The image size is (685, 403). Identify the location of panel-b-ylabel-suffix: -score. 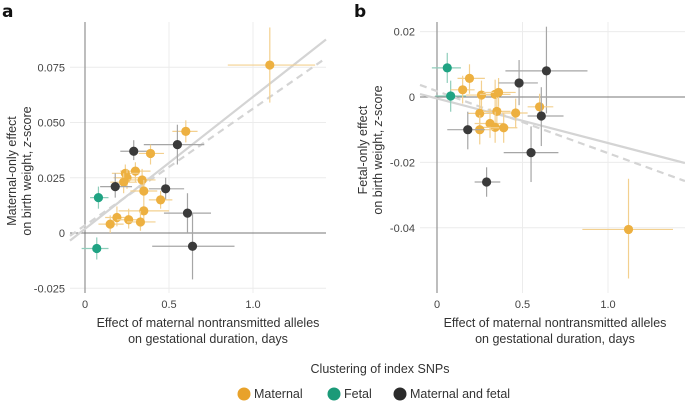
(378, 102).